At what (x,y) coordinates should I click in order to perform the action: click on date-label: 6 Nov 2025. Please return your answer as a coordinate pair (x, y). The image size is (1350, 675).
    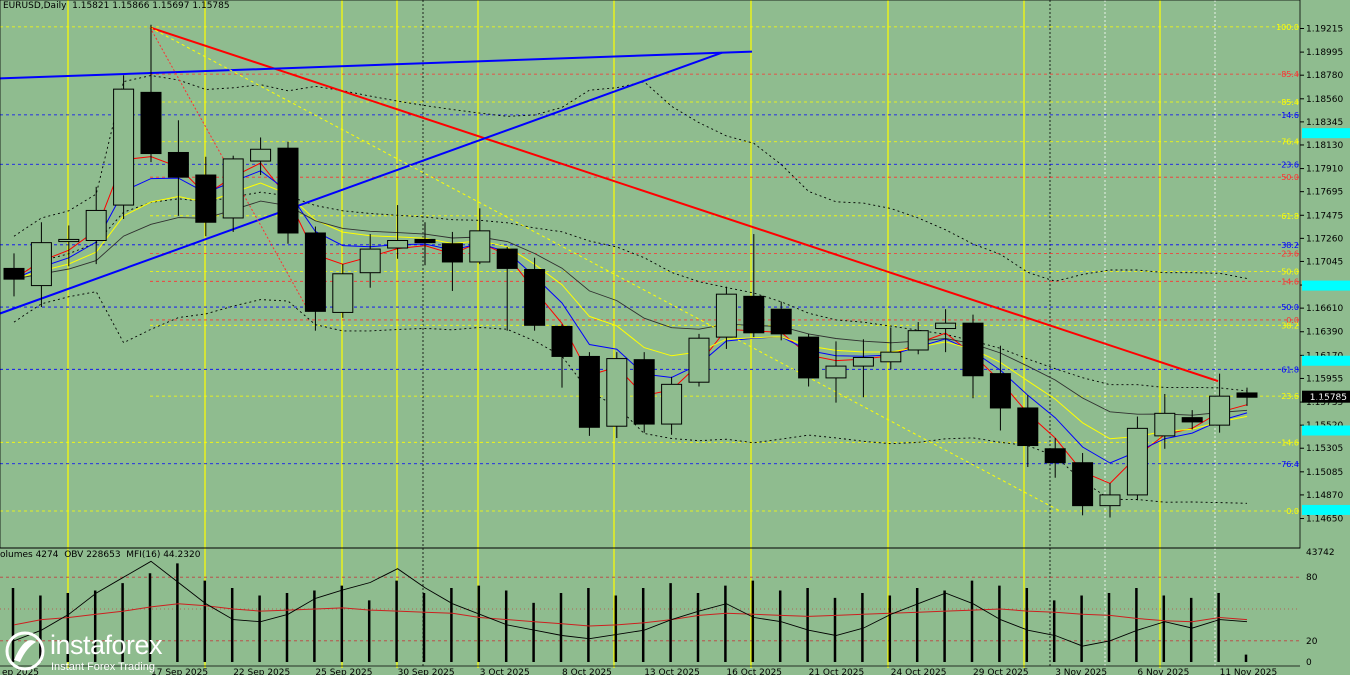
    Looking at the image, I should click on (1163, 671).